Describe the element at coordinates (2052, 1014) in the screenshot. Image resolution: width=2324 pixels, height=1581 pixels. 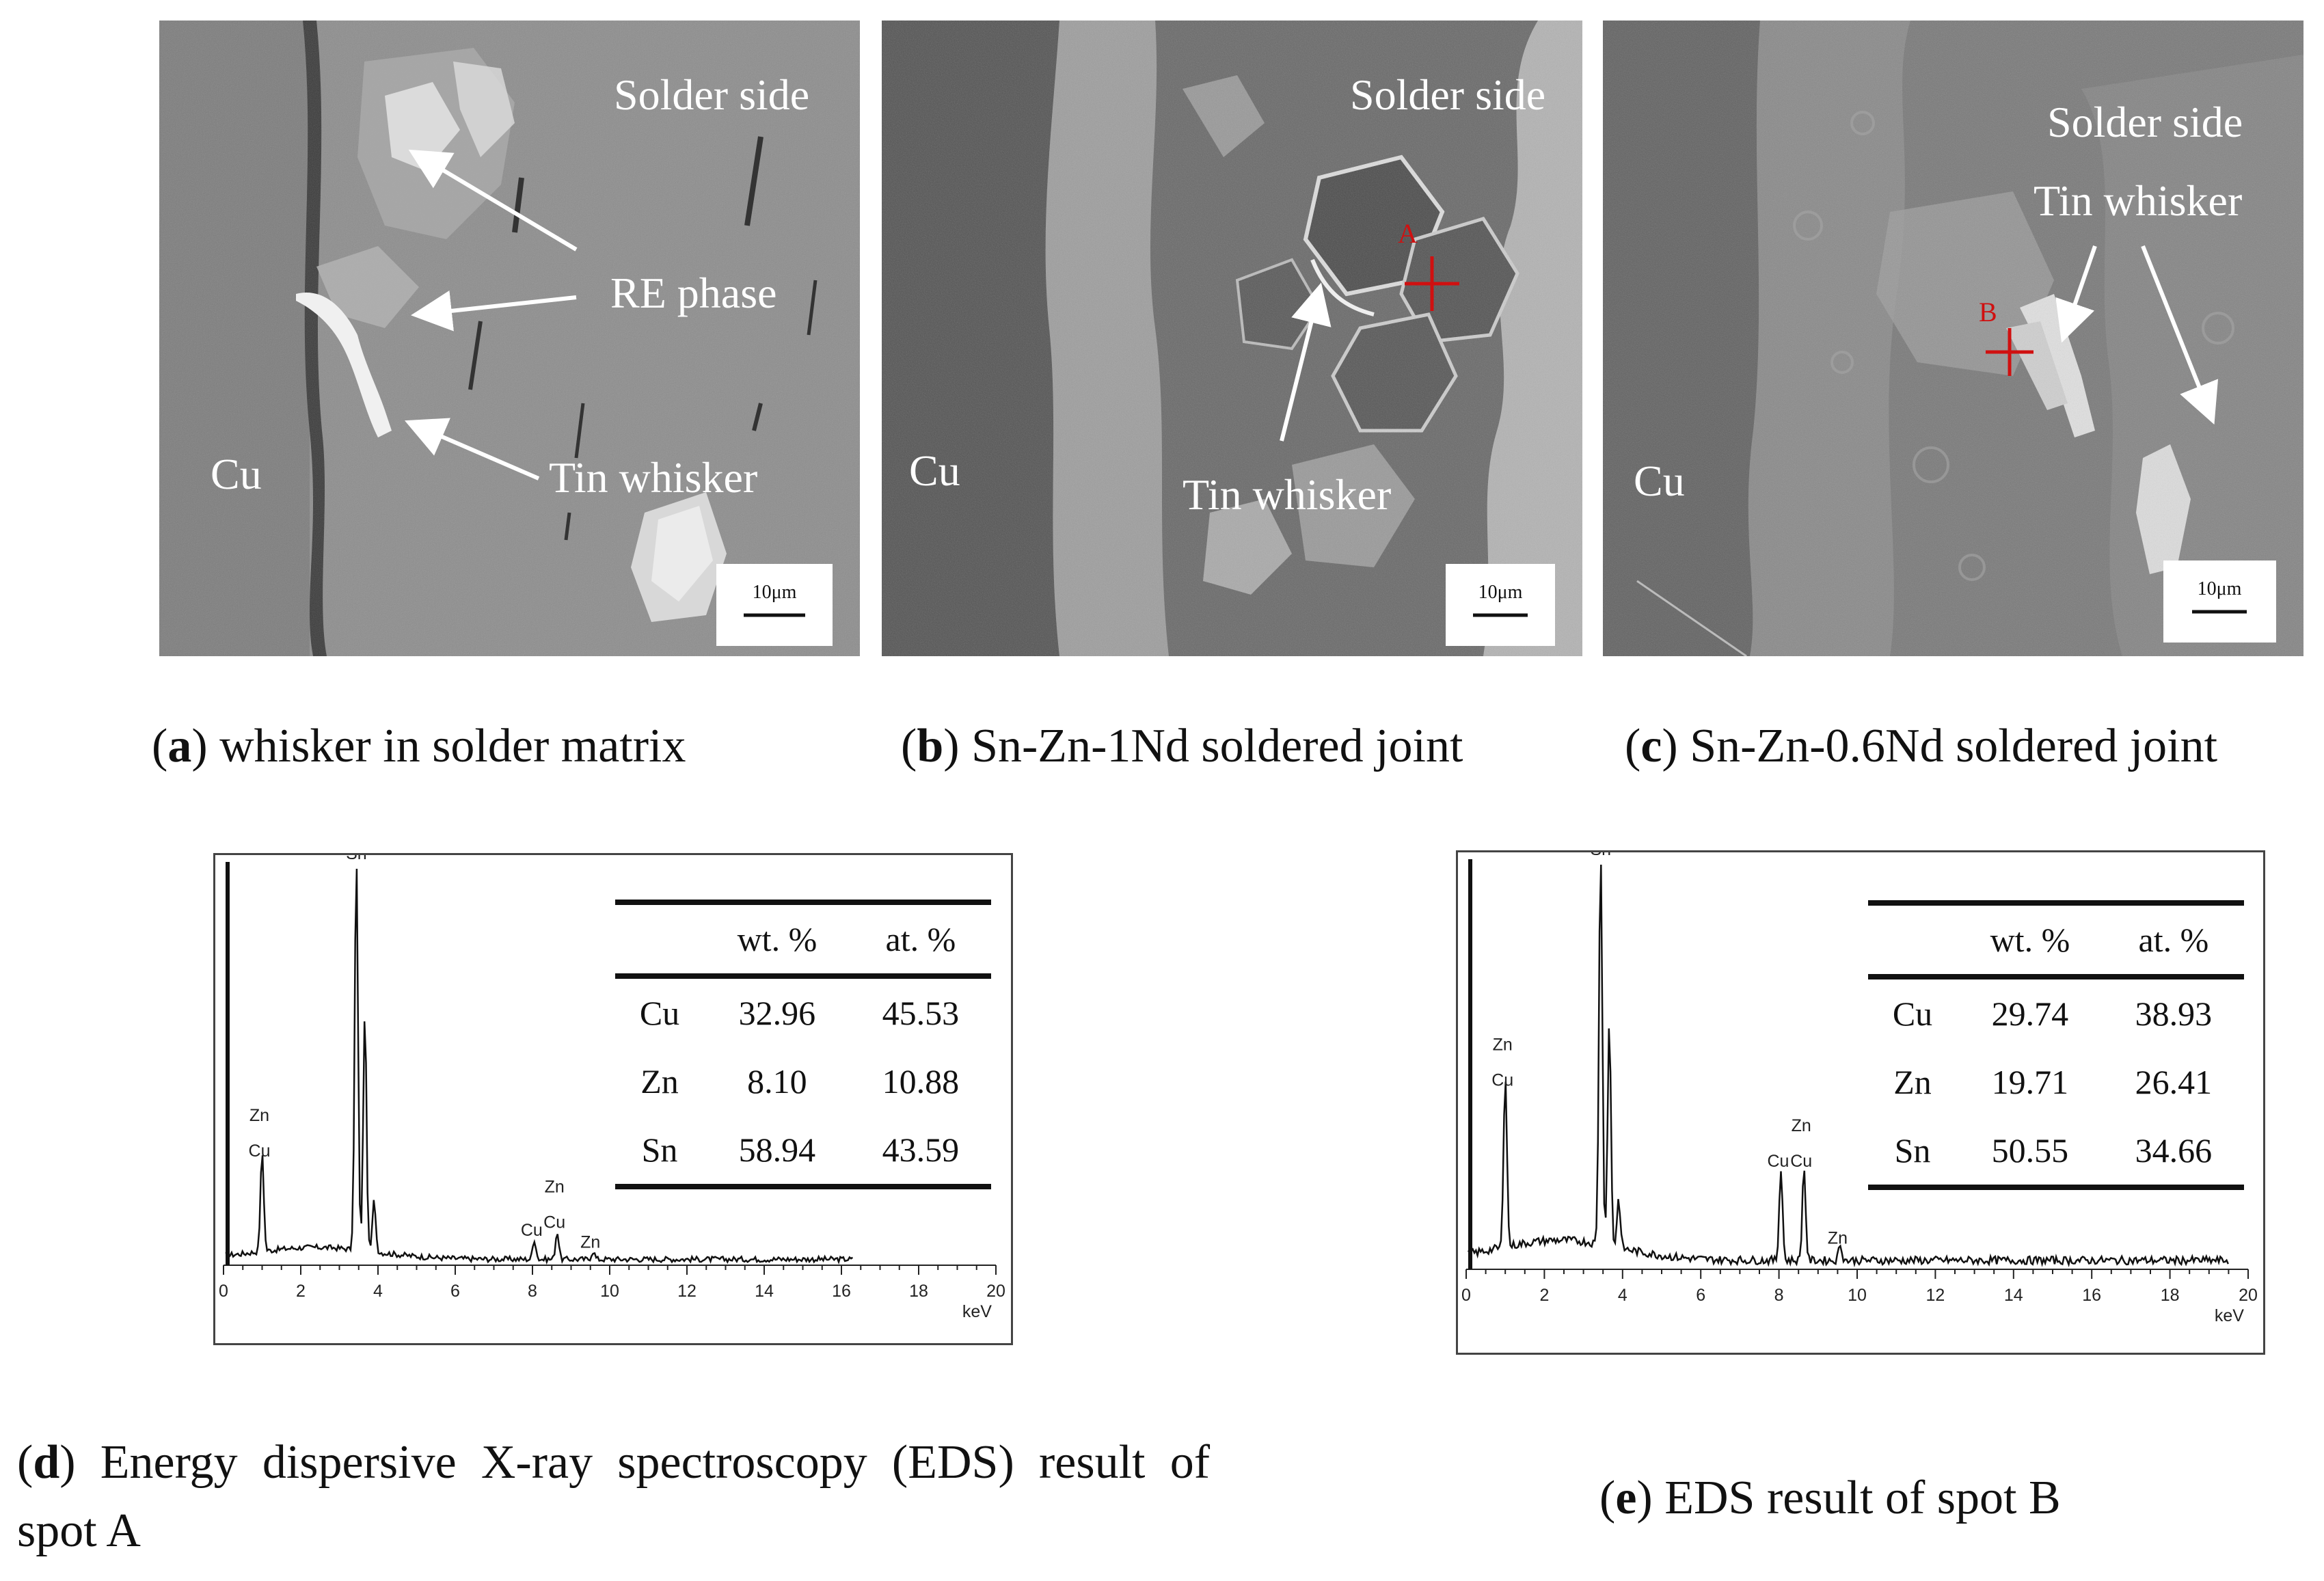
I see `table-row: Cu 29.74 38.93` at that location.